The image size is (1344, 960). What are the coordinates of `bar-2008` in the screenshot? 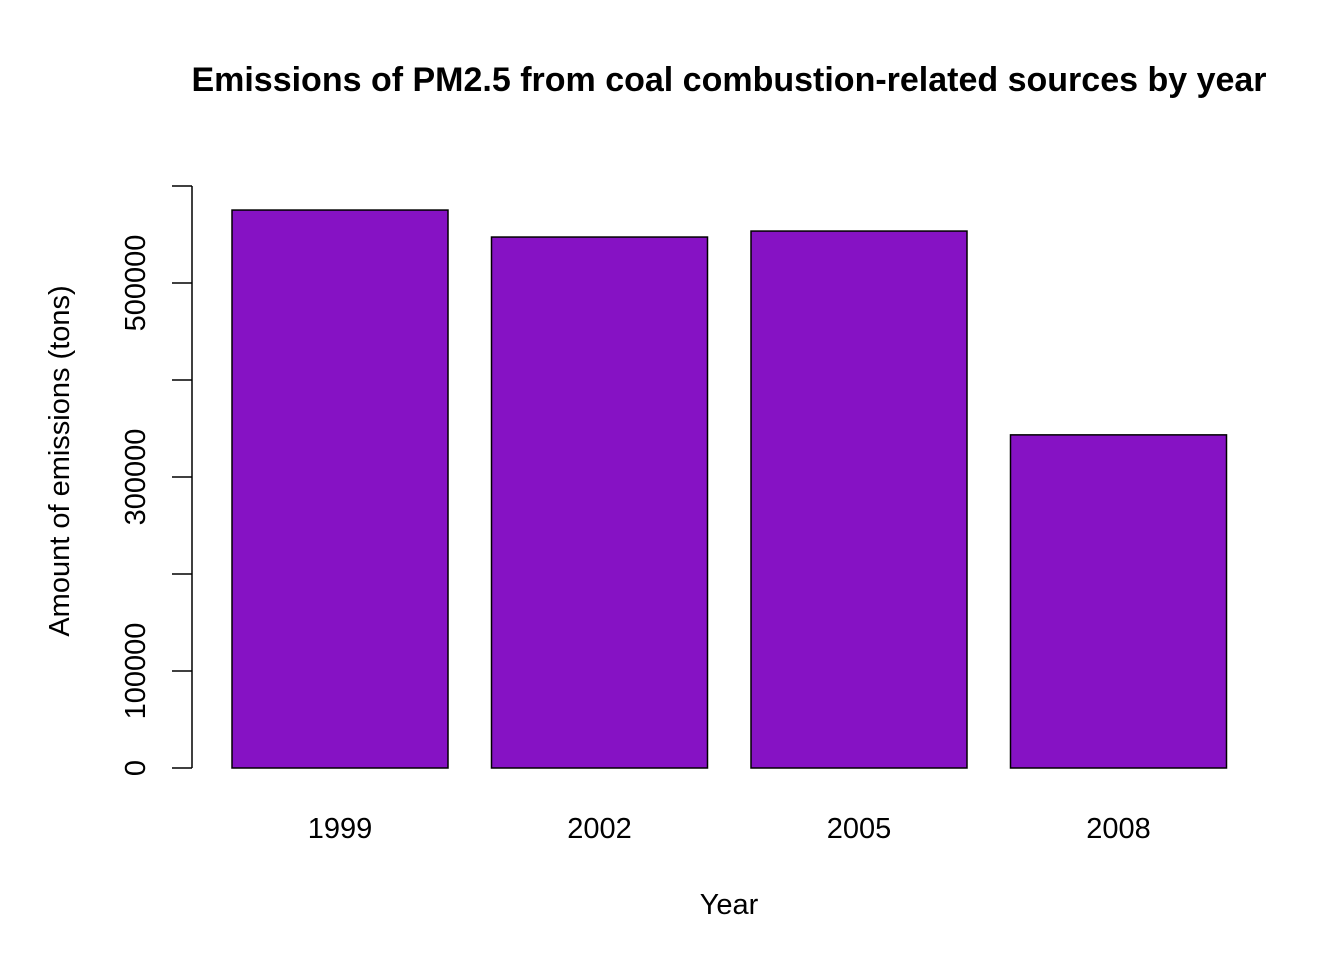 It's located at (1118, 601).